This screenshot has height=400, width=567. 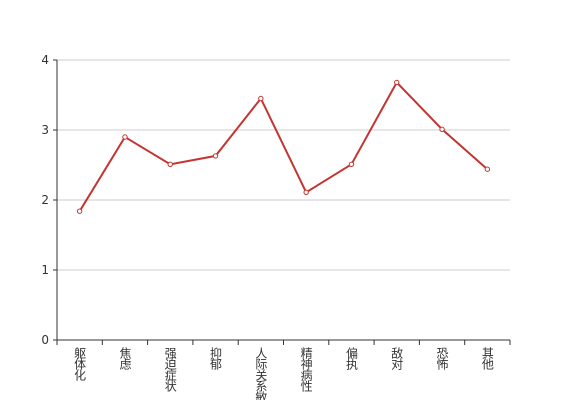 What do you see at coordinates (45, 60) in the screenshot?
I see `y-tick-label: 4` at bounding box center [45, 60].